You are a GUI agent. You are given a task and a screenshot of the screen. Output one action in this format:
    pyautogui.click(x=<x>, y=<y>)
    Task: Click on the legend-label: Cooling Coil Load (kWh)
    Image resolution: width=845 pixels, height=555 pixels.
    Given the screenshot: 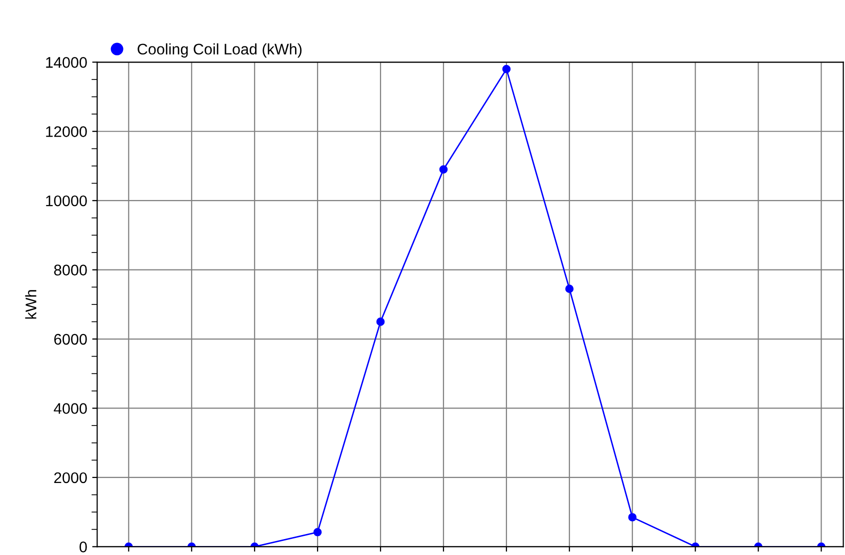 What is the action you would take?
    pyautogui.click(x=220, y=50)
    